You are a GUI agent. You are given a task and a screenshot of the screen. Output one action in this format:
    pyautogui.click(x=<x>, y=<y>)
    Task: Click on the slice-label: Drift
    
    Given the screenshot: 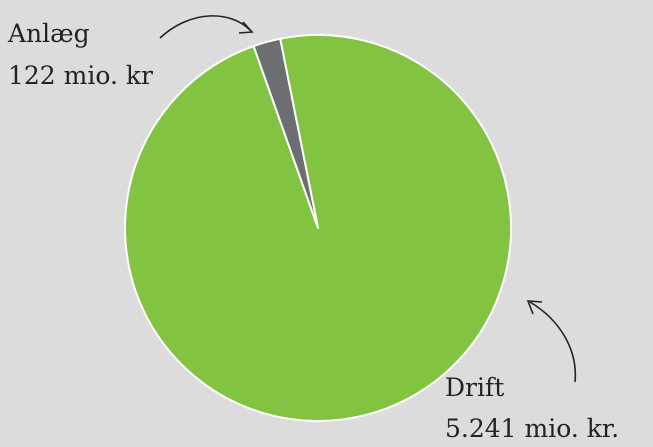 What is the action you would take?
    pyautogui.click(x=474, y=387)
    